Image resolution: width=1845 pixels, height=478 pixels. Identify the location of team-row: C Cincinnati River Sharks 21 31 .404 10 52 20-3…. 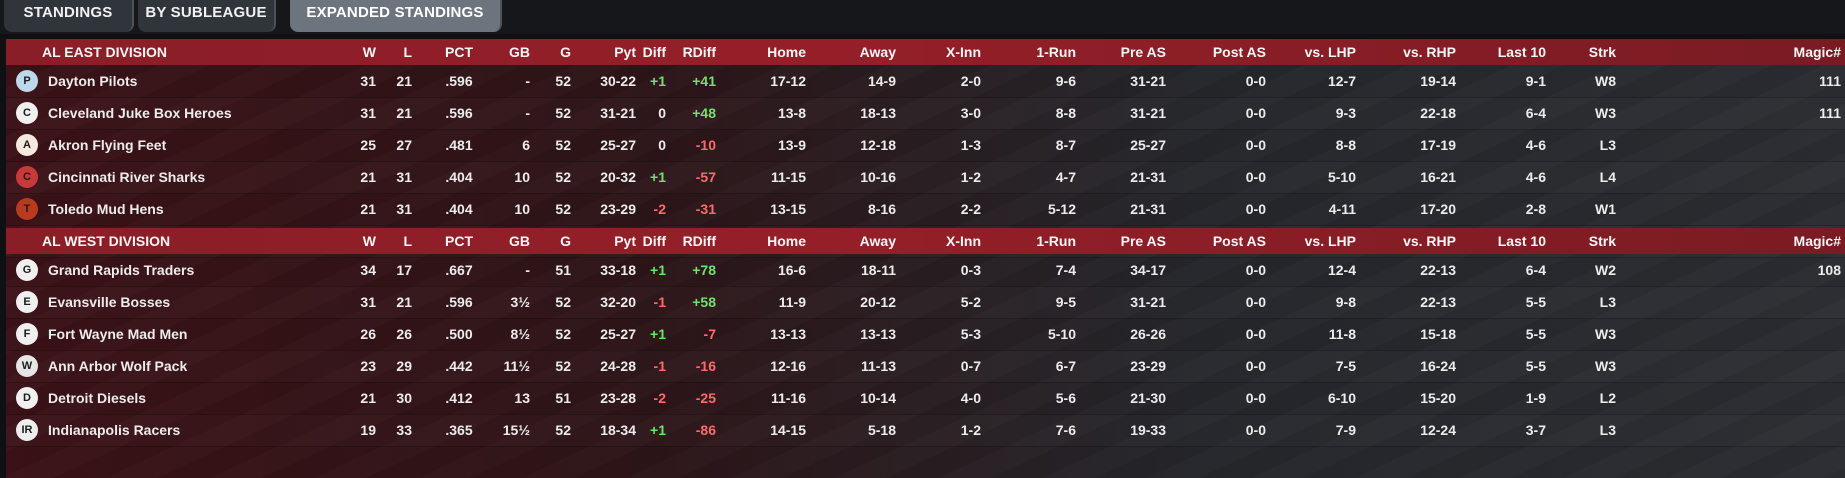
(925, 177).